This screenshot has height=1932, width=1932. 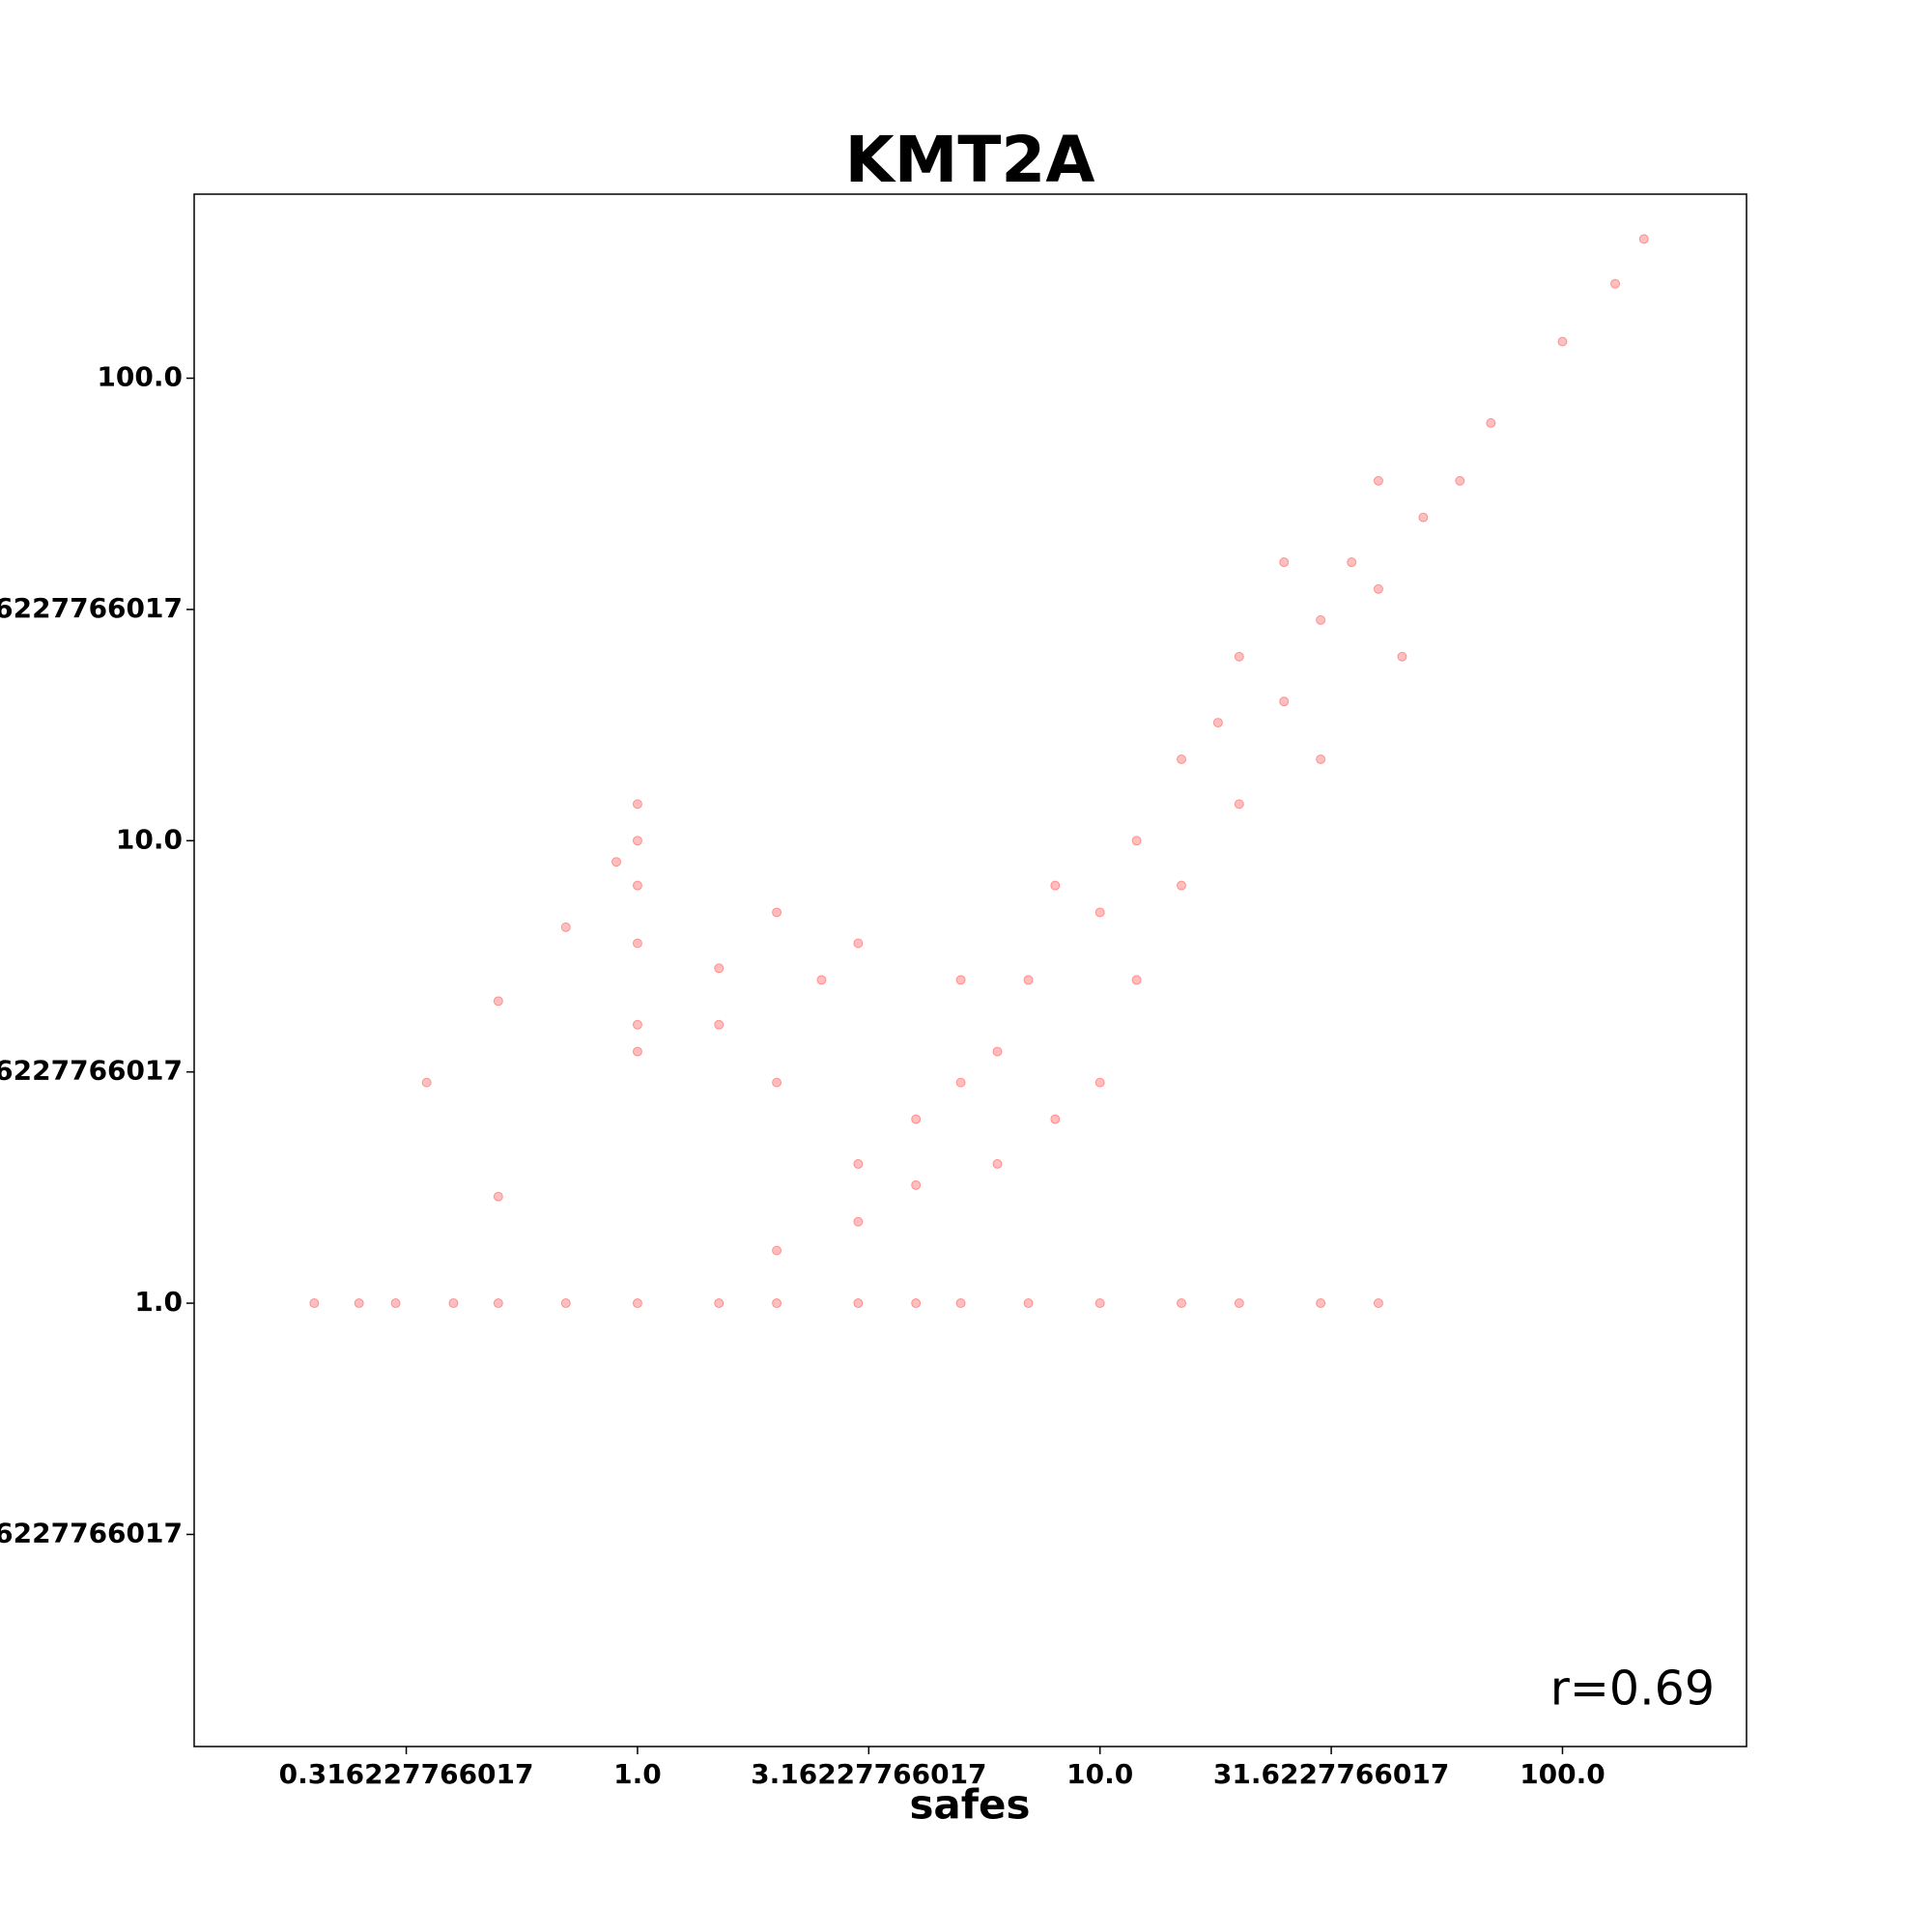 I want to click on y-tick-label: 3.16227766017, so click(x=91, y=1071).